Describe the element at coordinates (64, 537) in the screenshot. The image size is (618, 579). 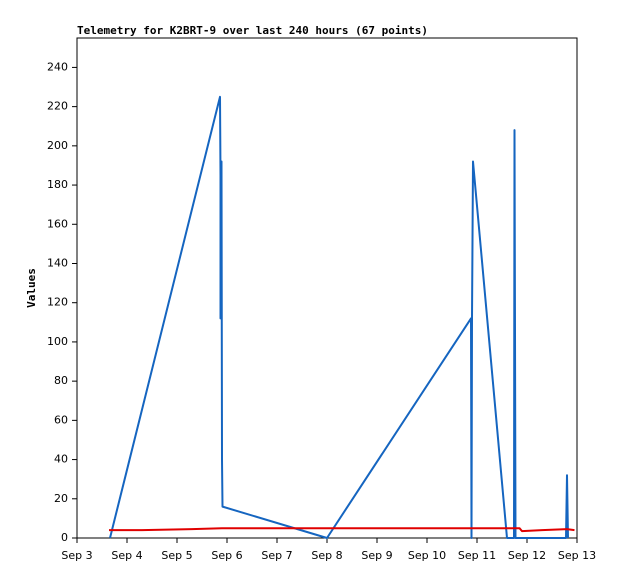
I see `y-tick-label: 0` at that location.